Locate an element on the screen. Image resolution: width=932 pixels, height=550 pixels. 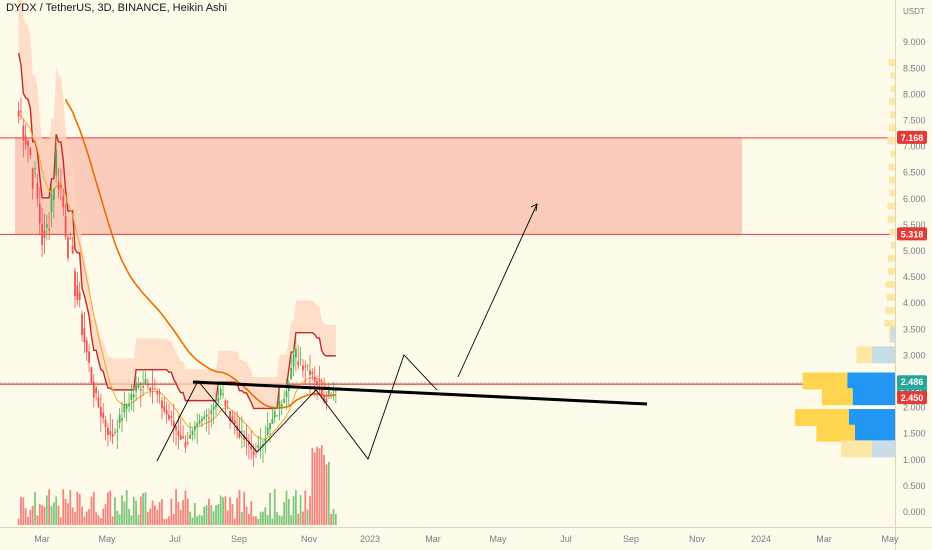
trendline is located at coordinates (420, 393).